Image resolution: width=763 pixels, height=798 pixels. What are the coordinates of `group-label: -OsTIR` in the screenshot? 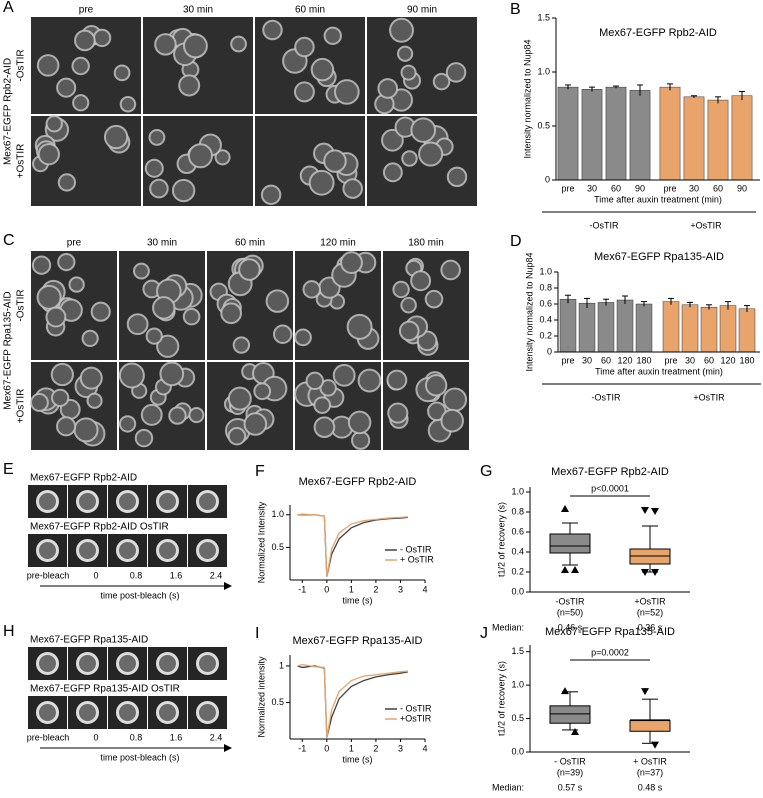 It's located at (604, 225).